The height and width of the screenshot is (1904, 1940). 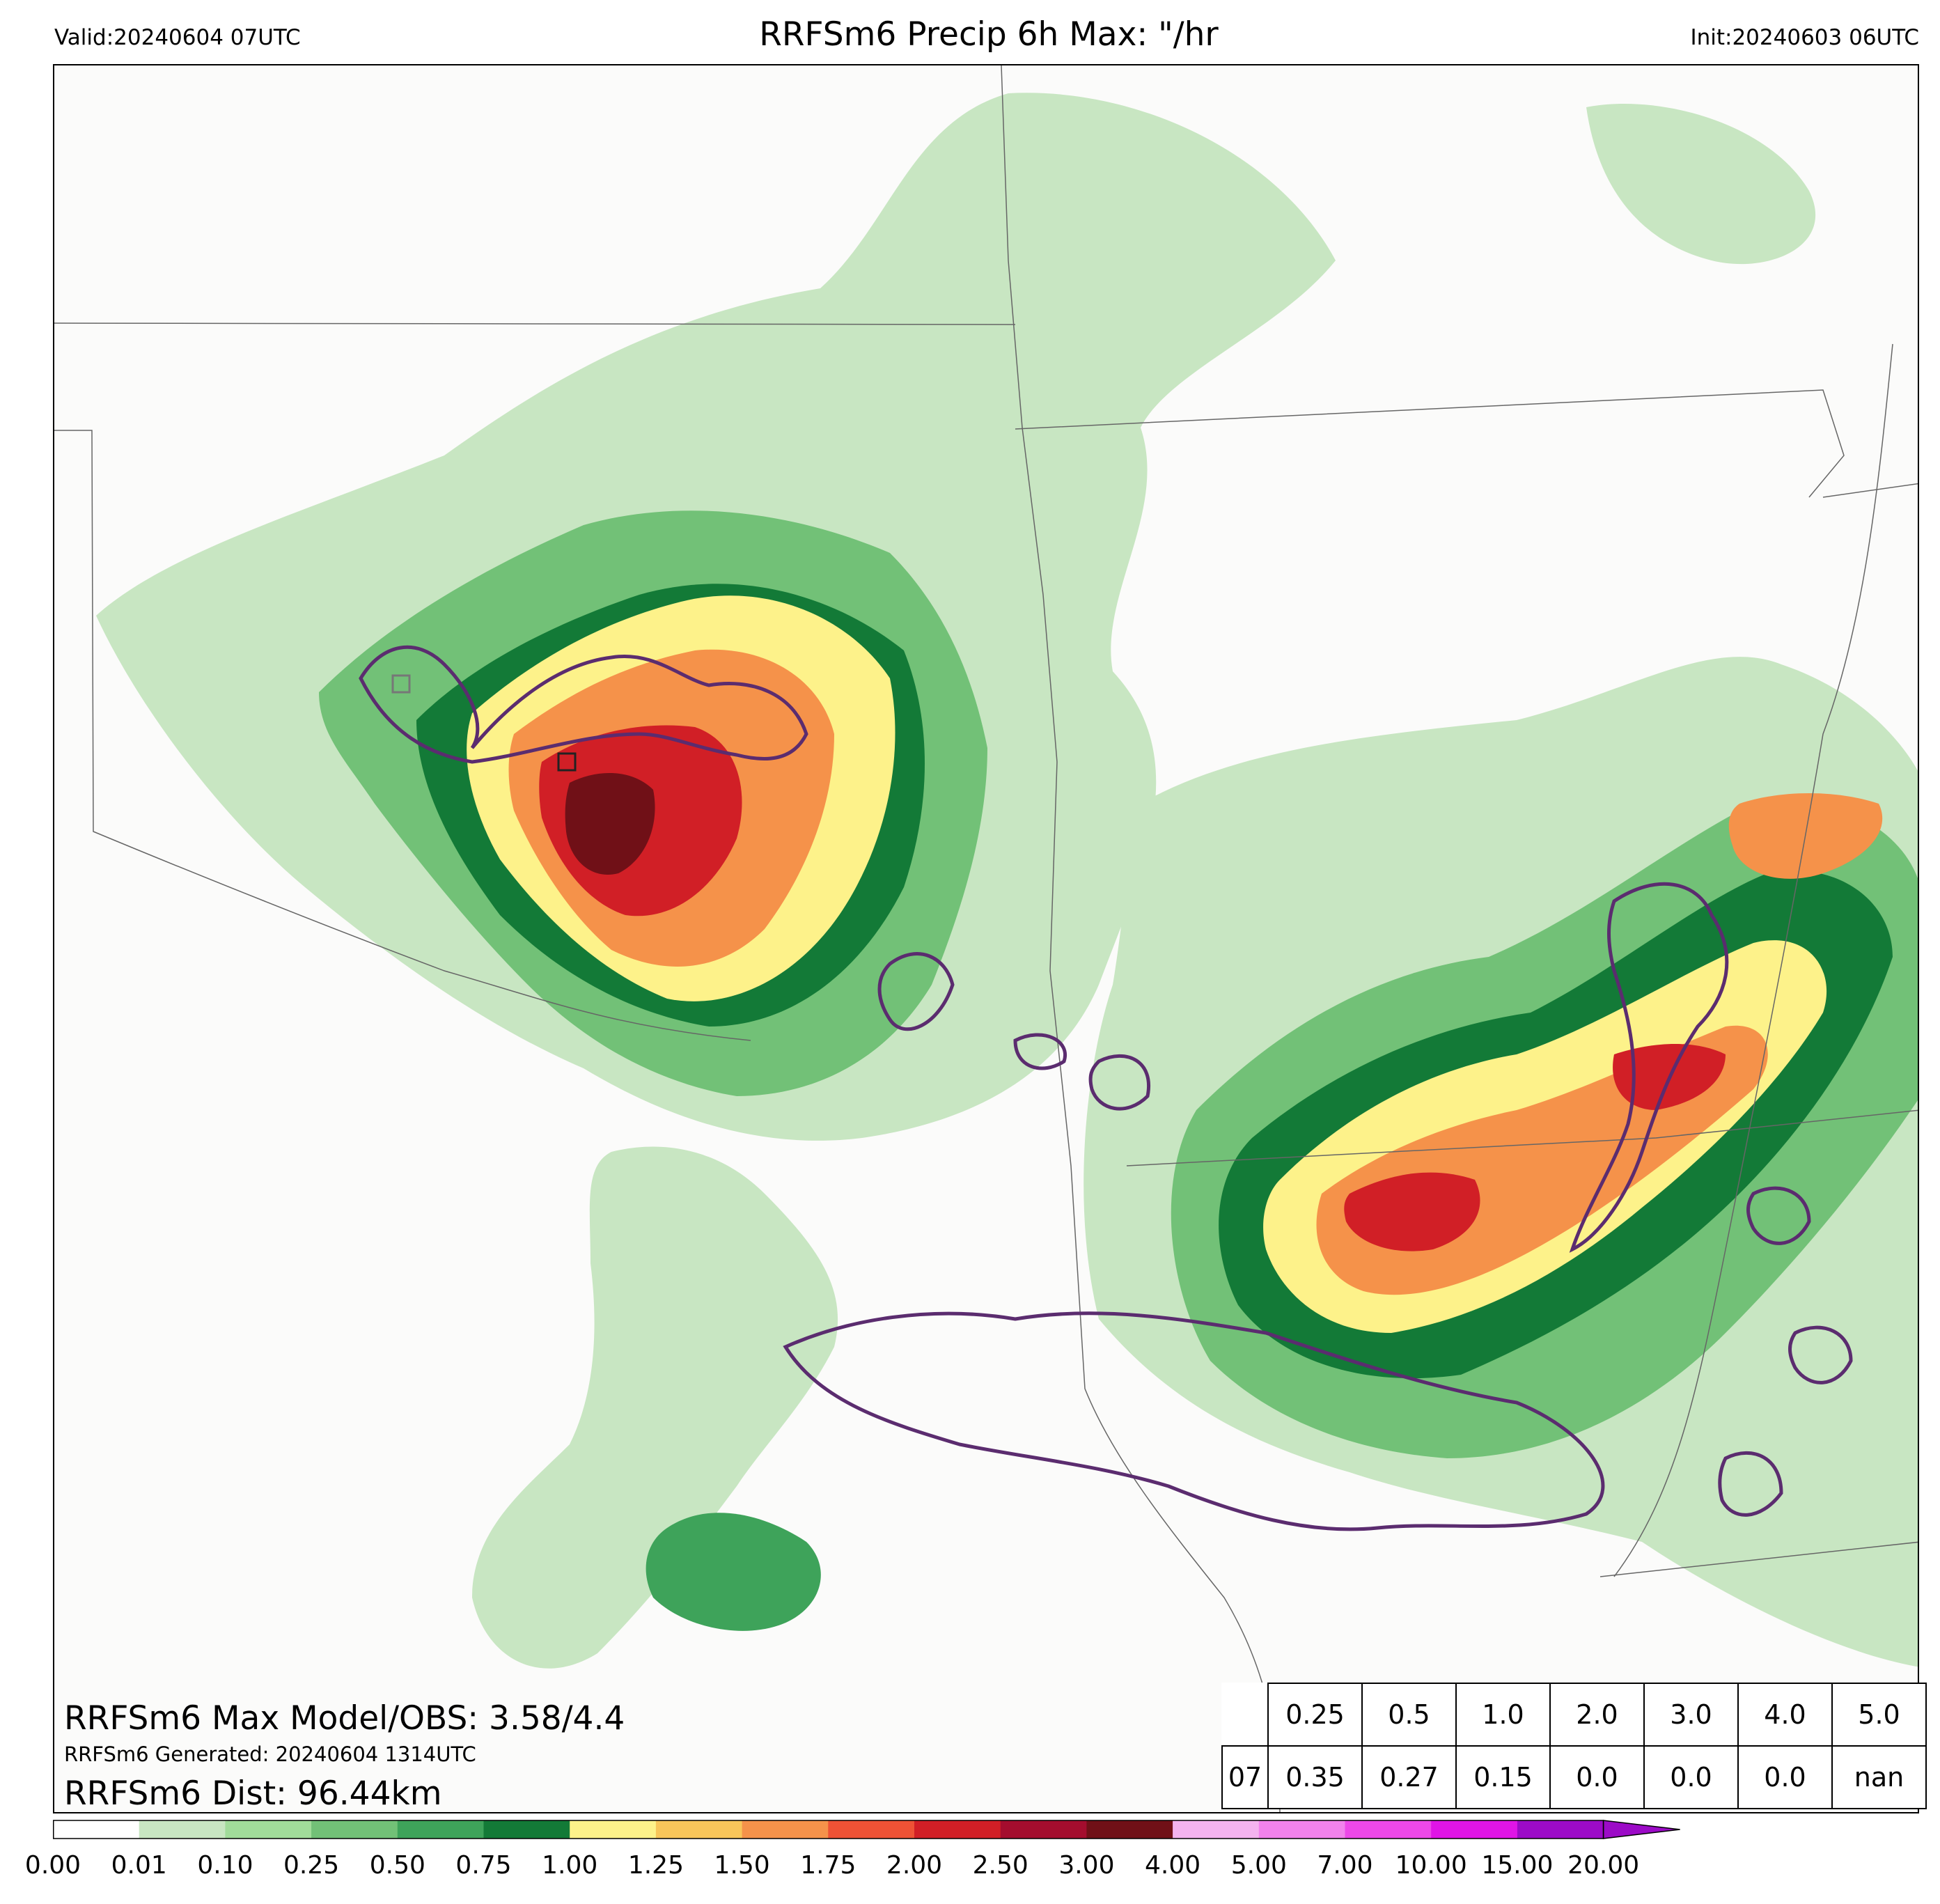 I want to click on colorbar, so click(x=867, y=1829).